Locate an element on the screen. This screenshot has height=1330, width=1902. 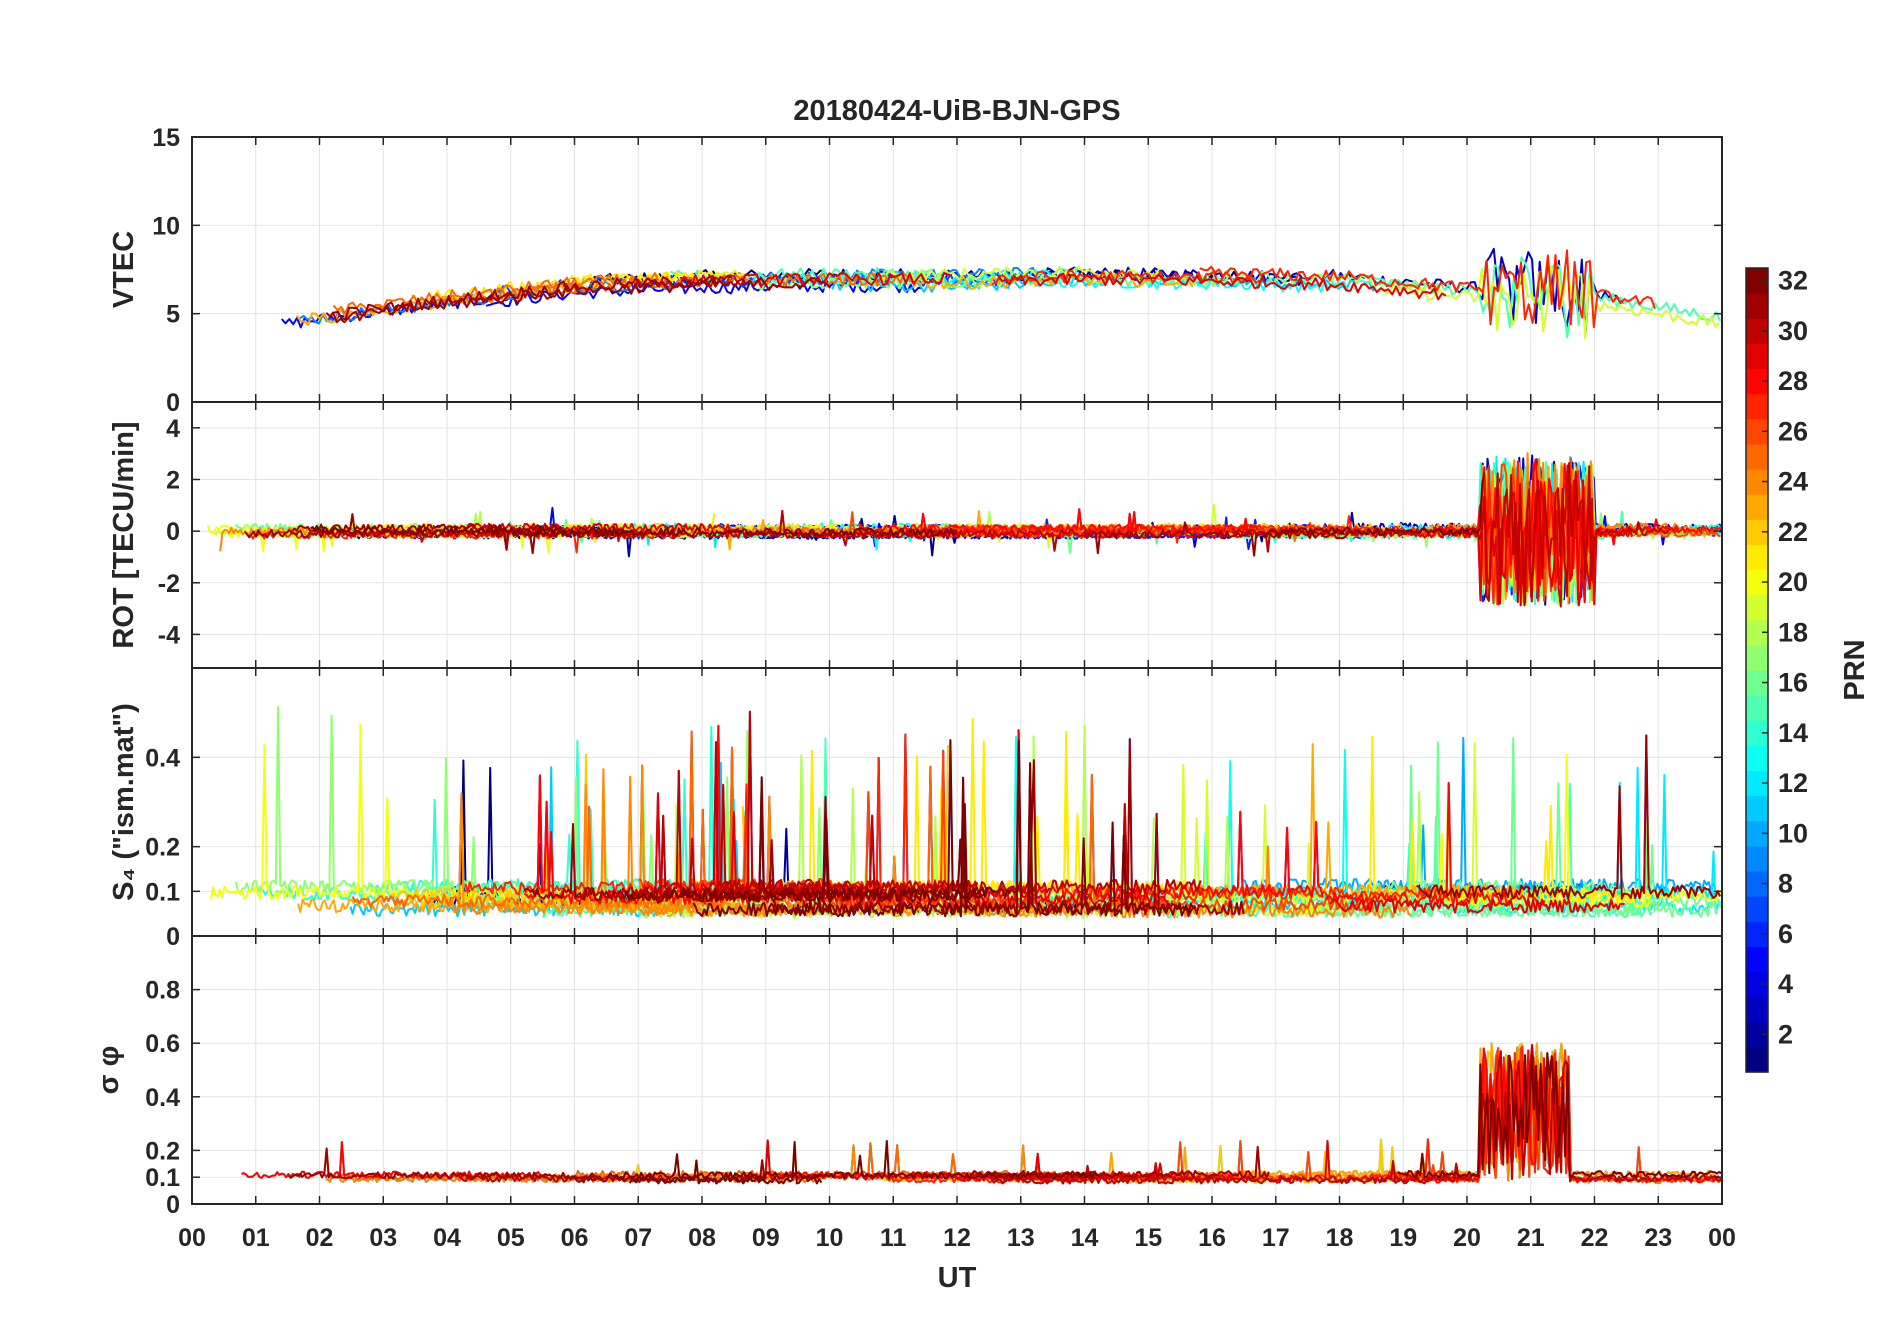
series-group-s4 is located at coordinates (966, 812).